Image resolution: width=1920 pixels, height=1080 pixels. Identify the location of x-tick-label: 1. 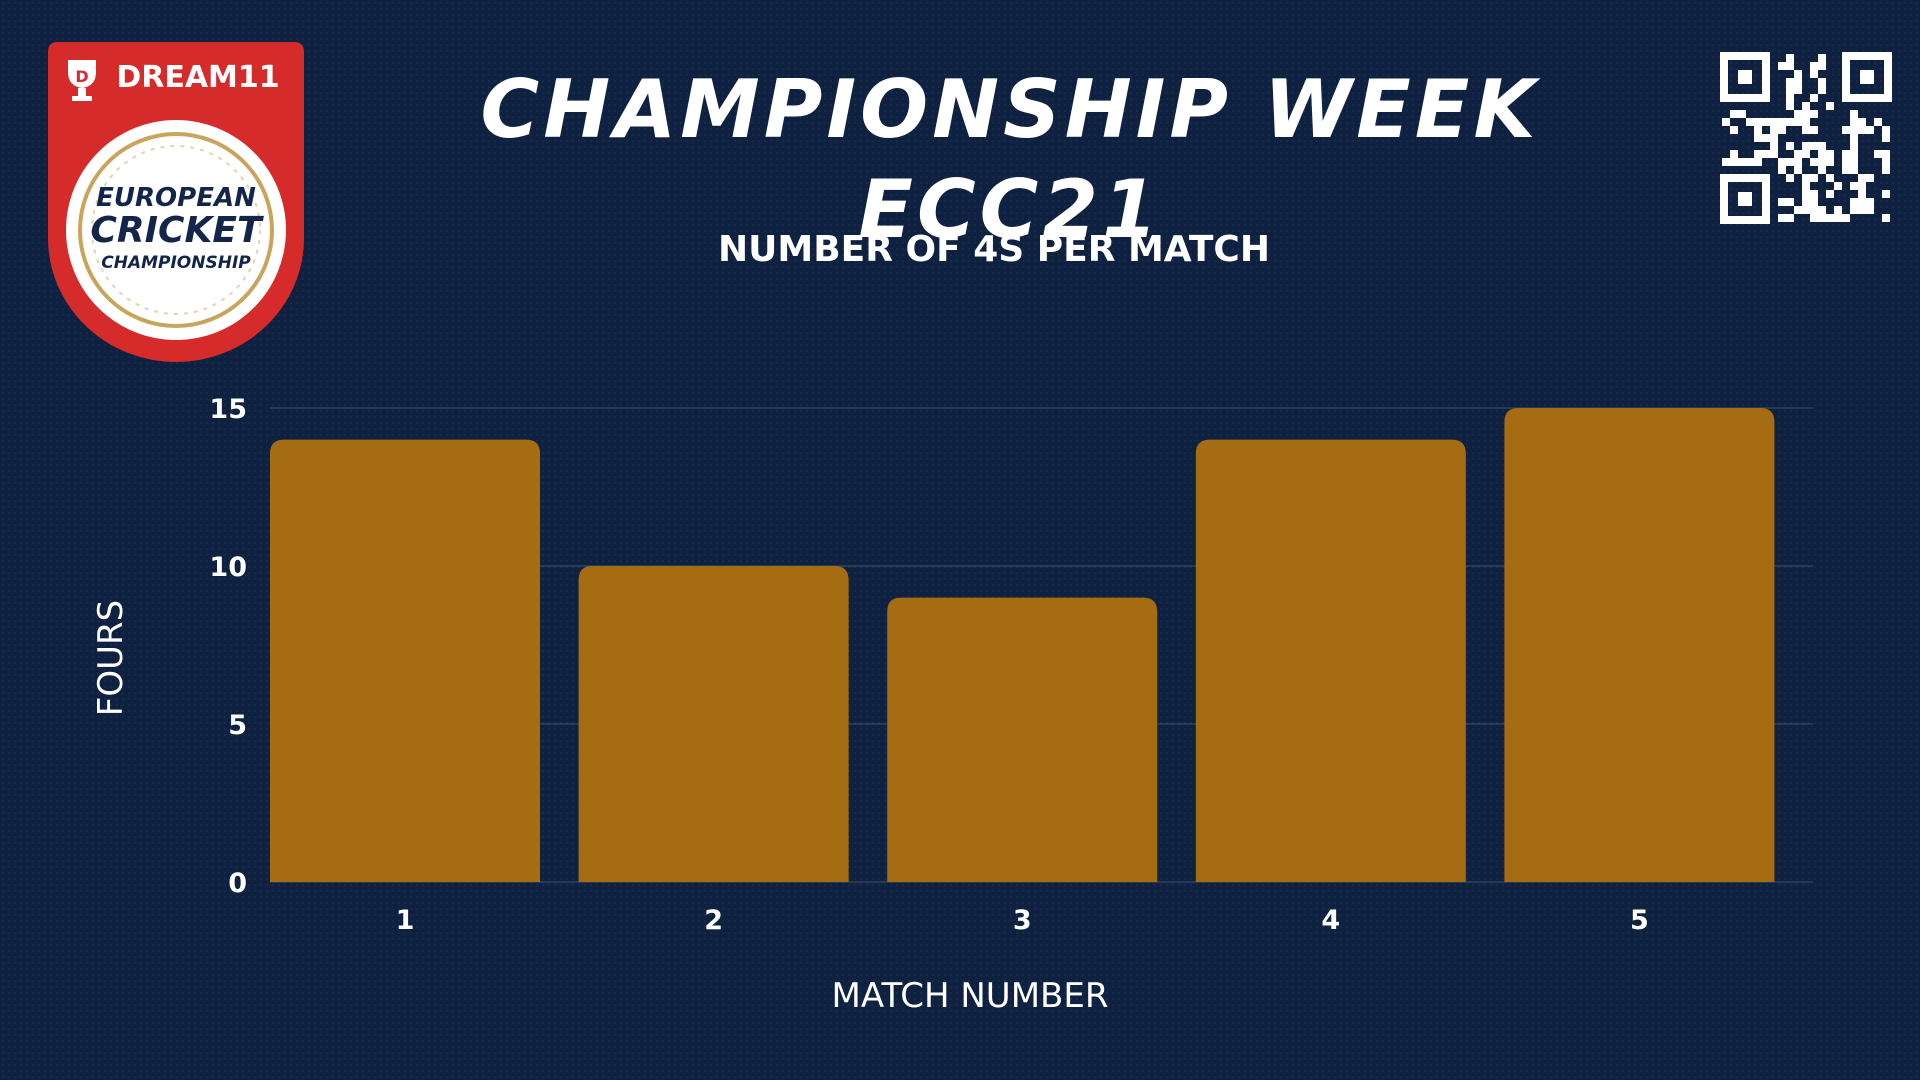
(405, 920).